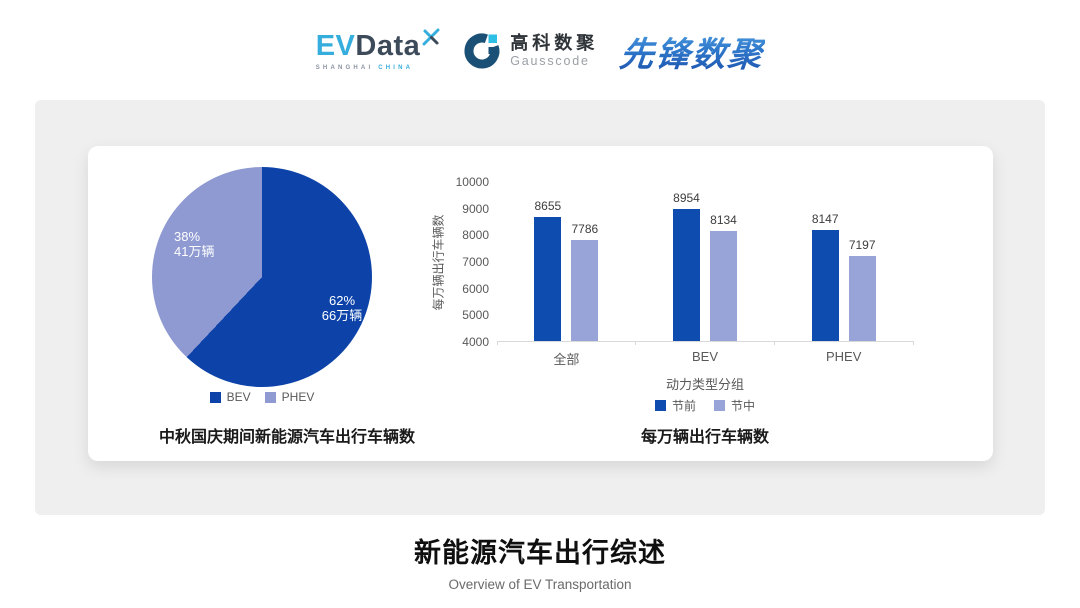 This screenshot has width=1080, height=608. What do you see at coordinates (262, 397) in the screenshot?
I see `pie-legend: BEV PHEV` at bounding box center [262, 397].